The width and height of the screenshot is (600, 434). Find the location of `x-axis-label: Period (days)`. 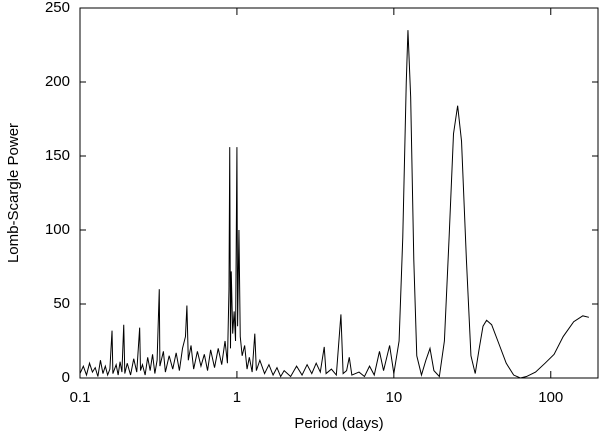

x-axis-label: Period (days) is located at coordinates (338, 423).